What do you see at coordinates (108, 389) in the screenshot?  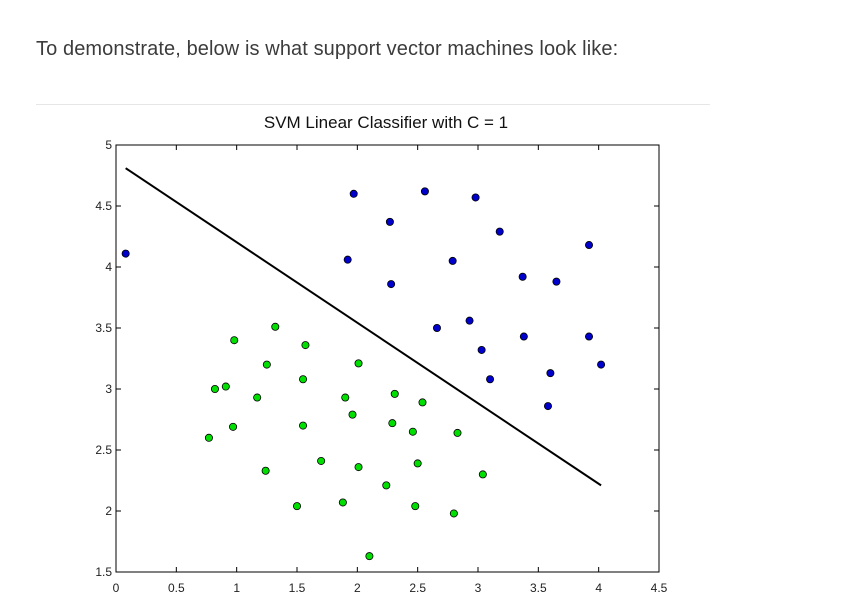 I see `y-tick-label: 3` at bounding box center [108, 389].